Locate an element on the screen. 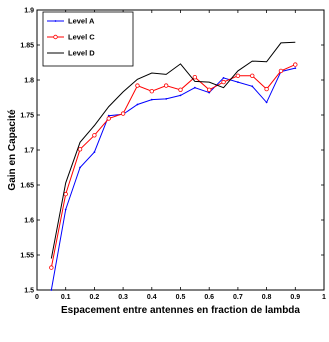  x-tick-label: 0.4 is located at coordinates (152, 297).